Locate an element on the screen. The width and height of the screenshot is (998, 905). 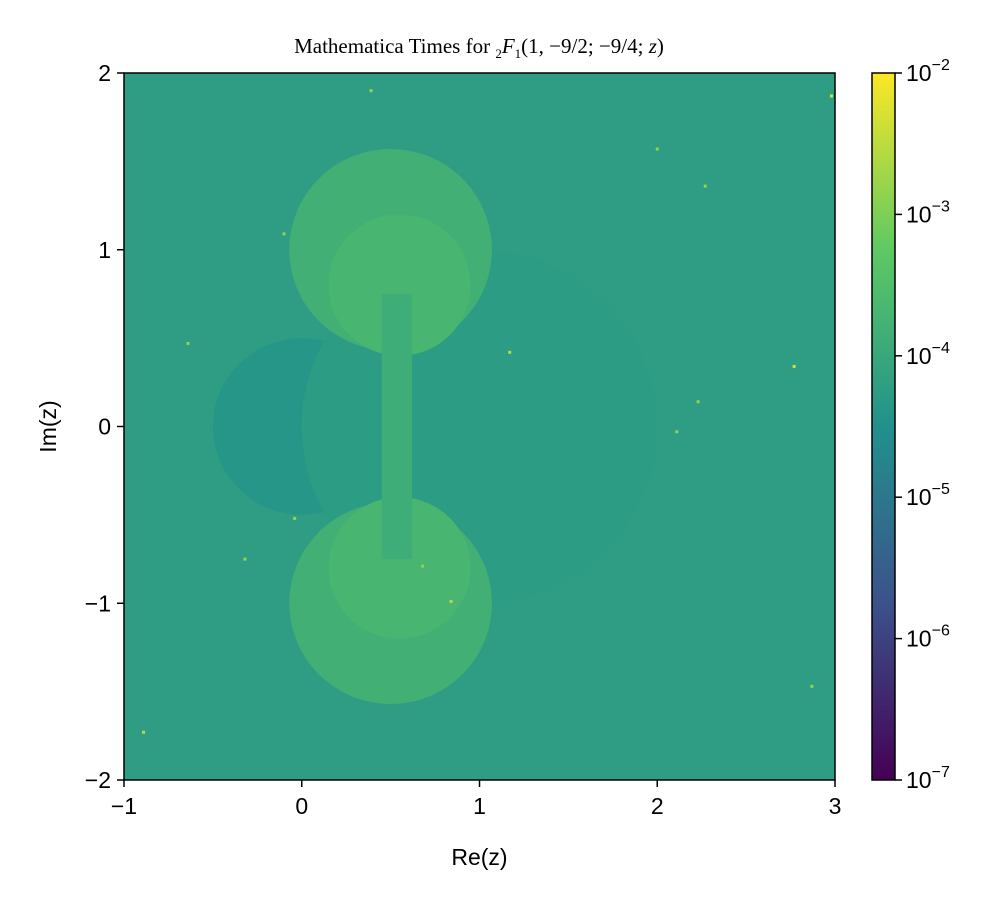
region-upper-inner-disk is located at coordinates (399, 285).